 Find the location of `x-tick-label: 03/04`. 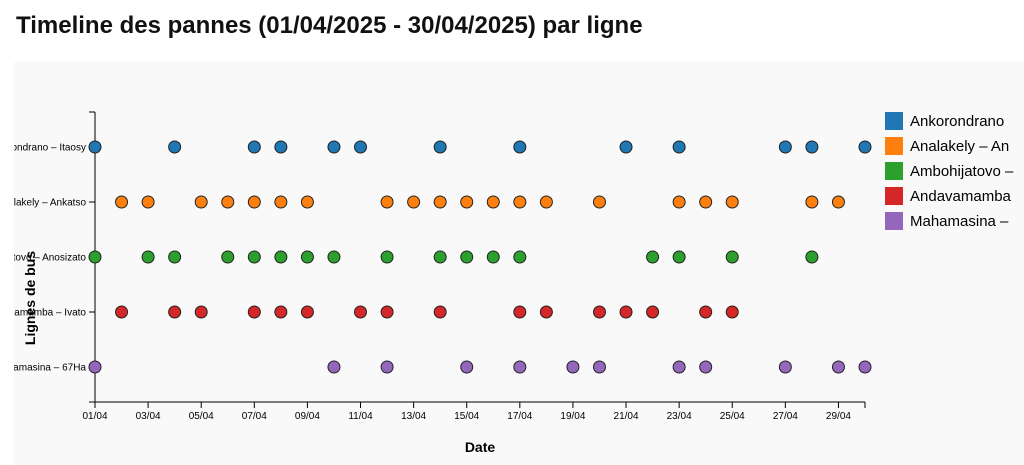

x-tick-label: 03/04 is located at coordinates (148, 416).